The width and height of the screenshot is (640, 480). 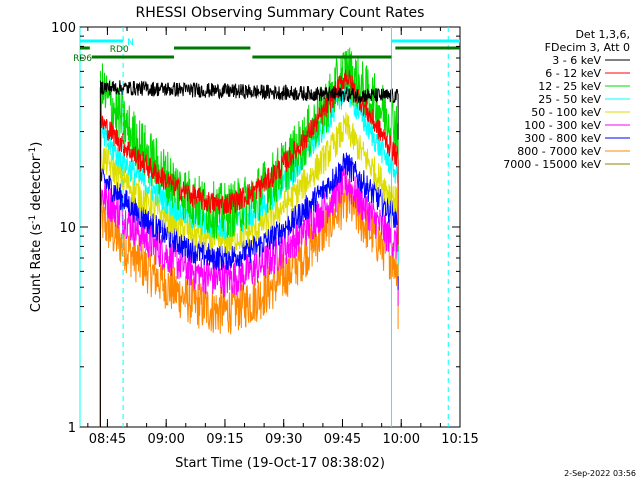 I want to click on flag-label-rd0: RD0, so click(x=119, y=50).